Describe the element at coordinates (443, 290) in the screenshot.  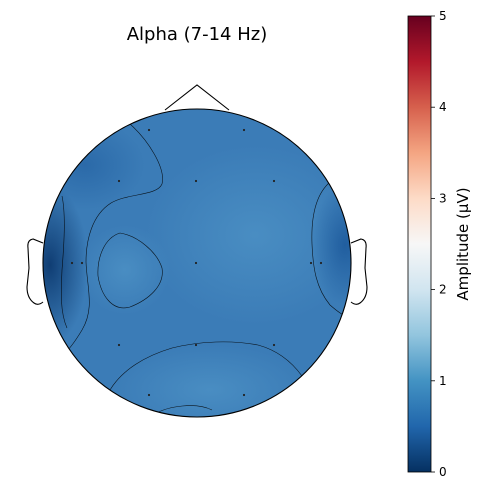
I see `colorbar-tick-label: 2` at that location.